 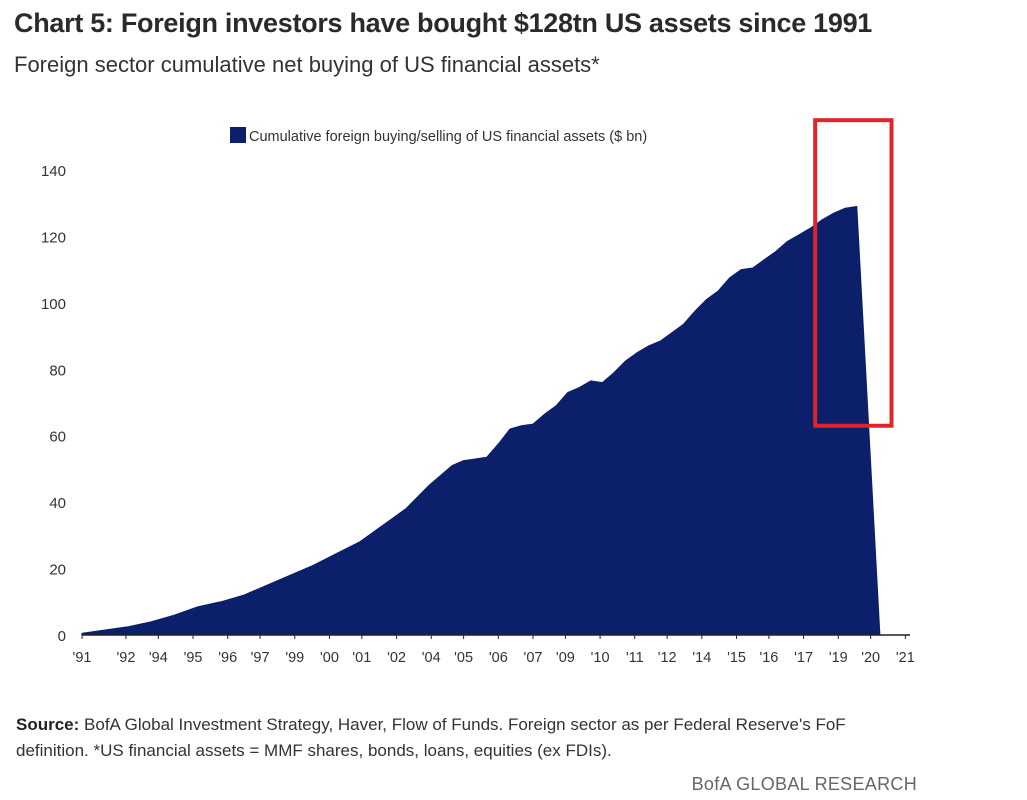 What do you see at coordinates (158, 658) in the screenshot?
I see `x-tick-label: '94` at bounding box center [158, 658].